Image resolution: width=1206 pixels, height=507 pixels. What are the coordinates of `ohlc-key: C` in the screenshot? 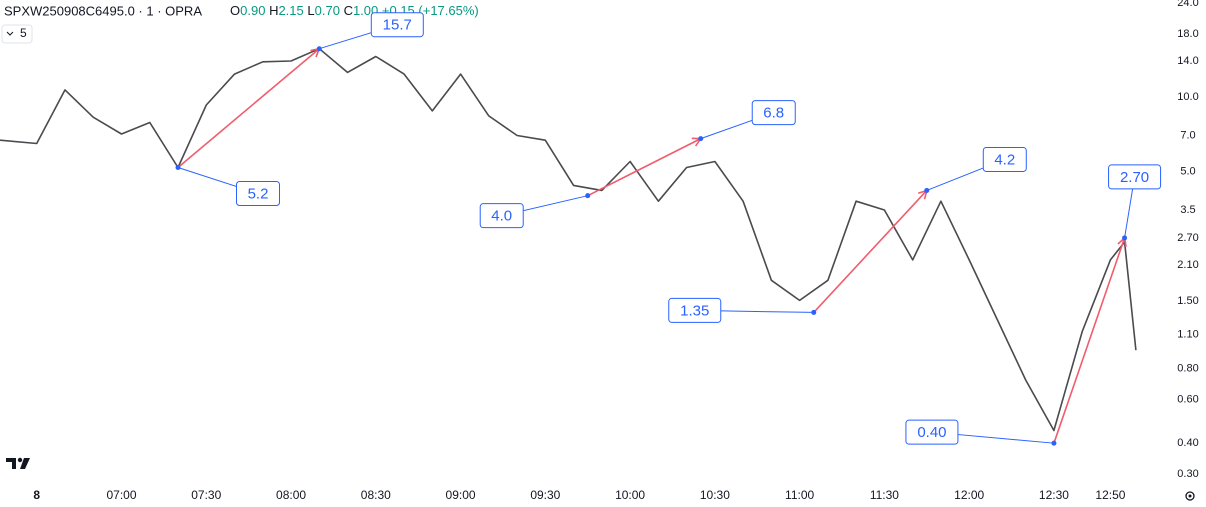 It's located at (348, 10).